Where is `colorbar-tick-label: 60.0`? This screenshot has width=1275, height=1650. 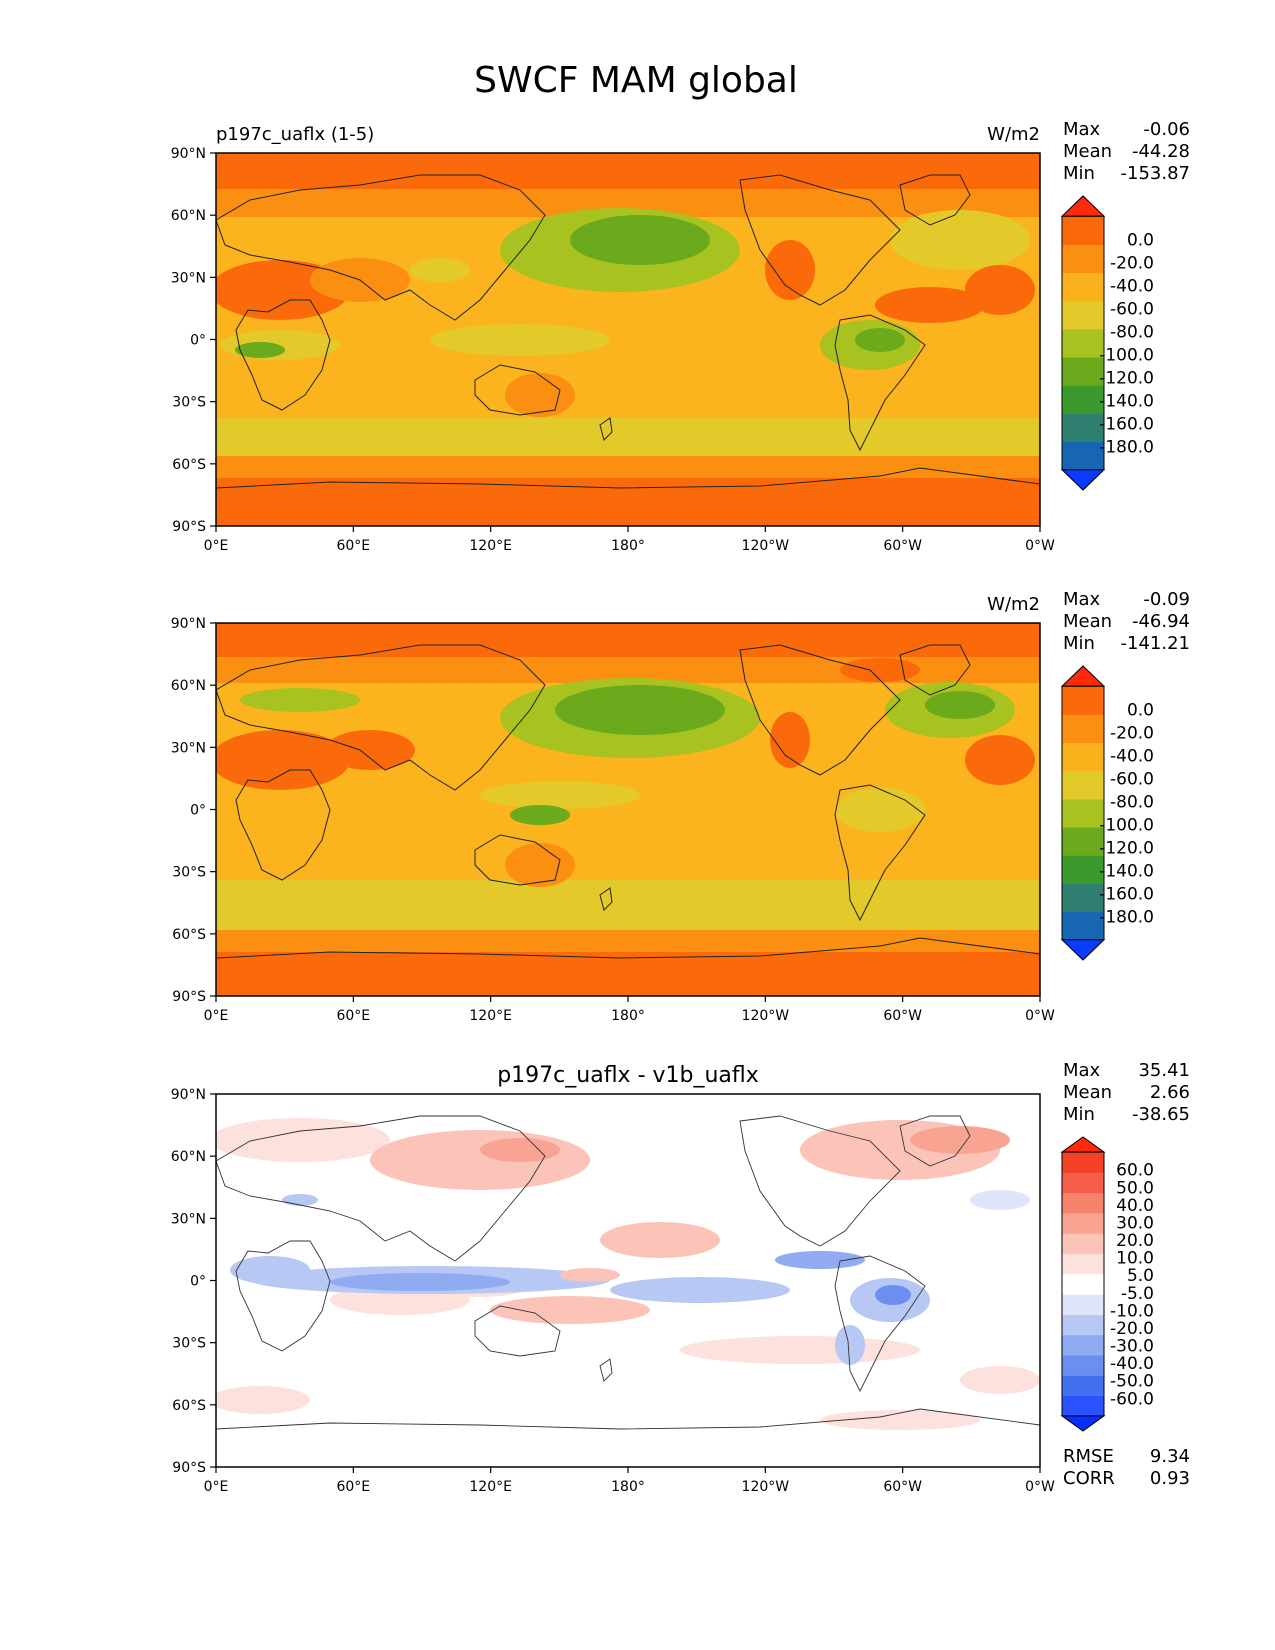 colorbar-tick-label: 60.0 is located at coordinates (1135, 1171).